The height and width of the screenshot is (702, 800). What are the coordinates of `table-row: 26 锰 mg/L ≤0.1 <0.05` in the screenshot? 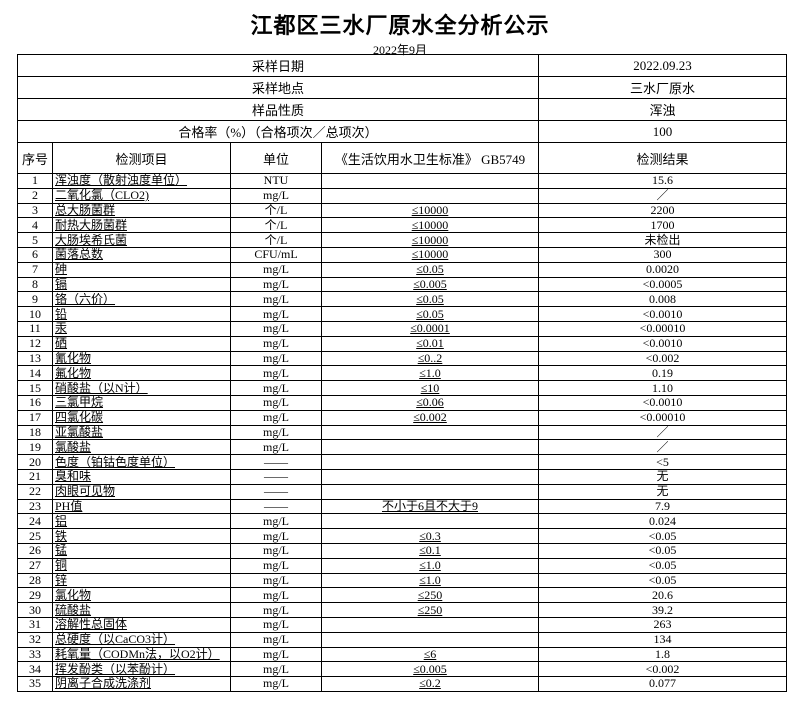 It's located at (402, 550).